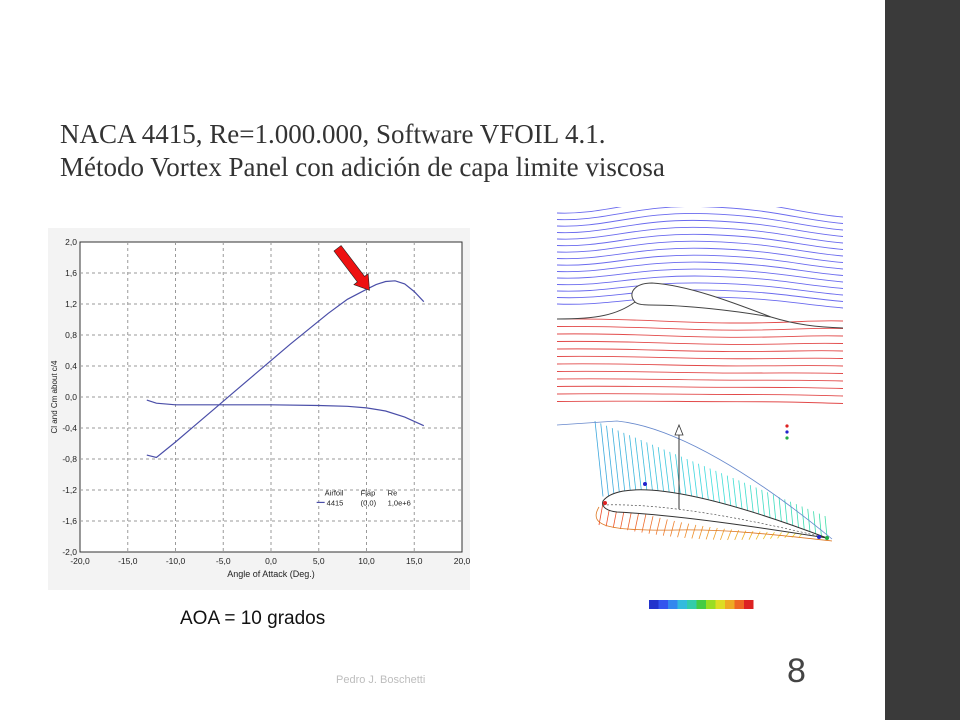 The image size is (960, 720). I want to click on y-tick-label: 0,4, so click(71, 366).